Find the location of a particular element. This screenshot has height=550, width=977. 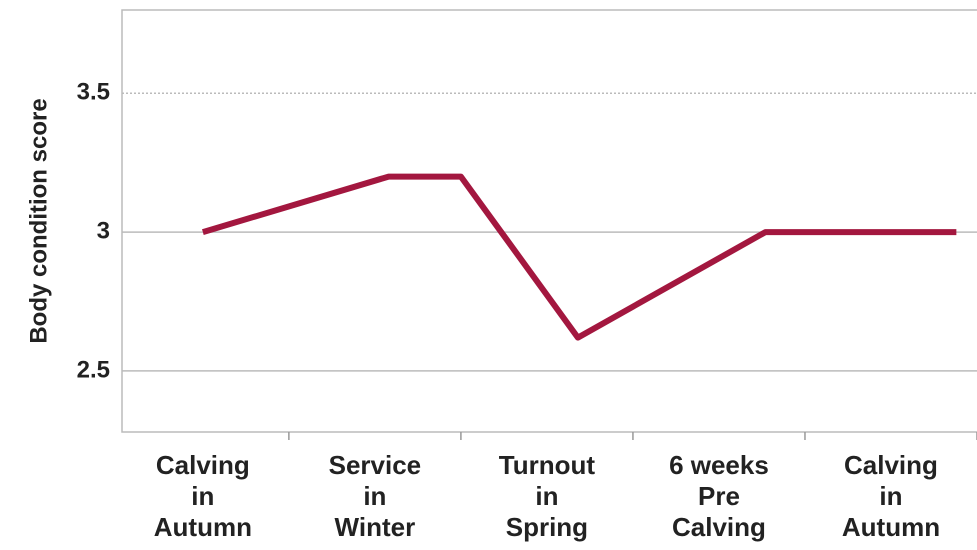

x-tick-label-line: Spring is located at coordinates (547, 527).